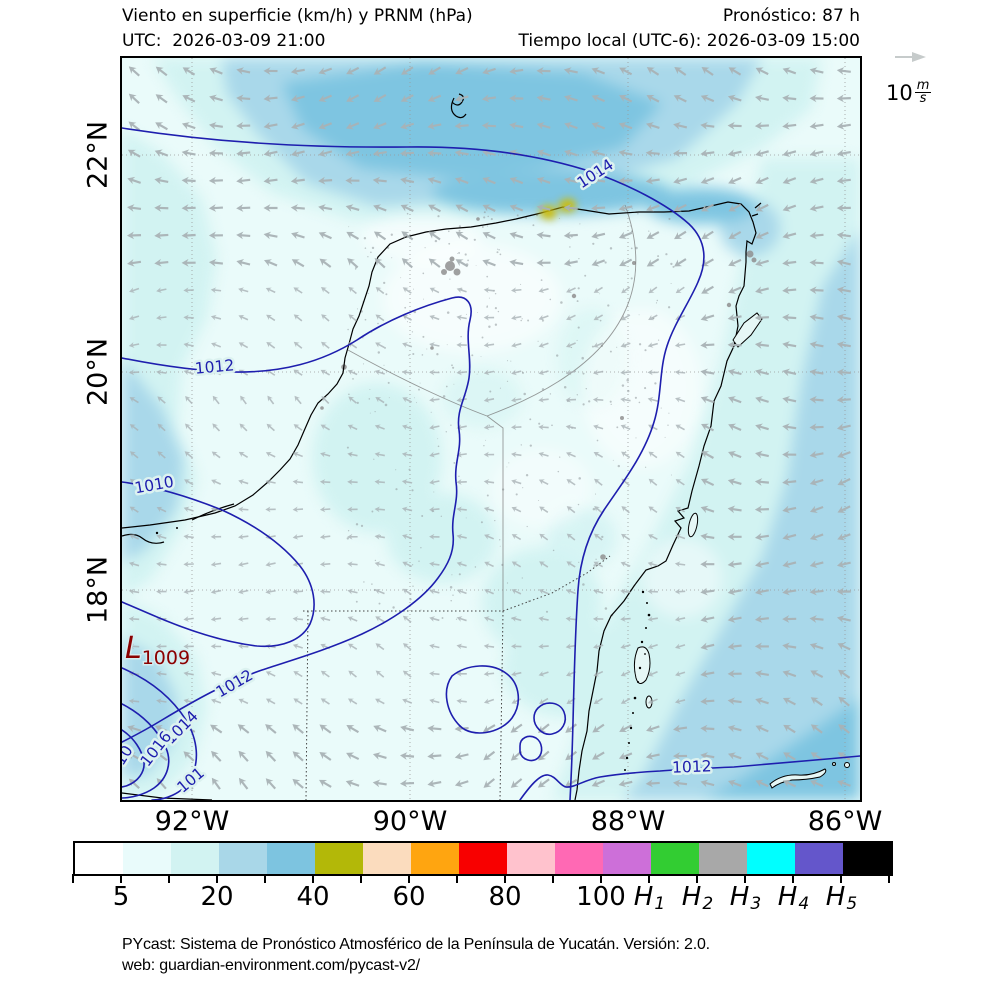 The width and height of the screenshot is (984, 984). I want to click on islands, so click(741, 550).